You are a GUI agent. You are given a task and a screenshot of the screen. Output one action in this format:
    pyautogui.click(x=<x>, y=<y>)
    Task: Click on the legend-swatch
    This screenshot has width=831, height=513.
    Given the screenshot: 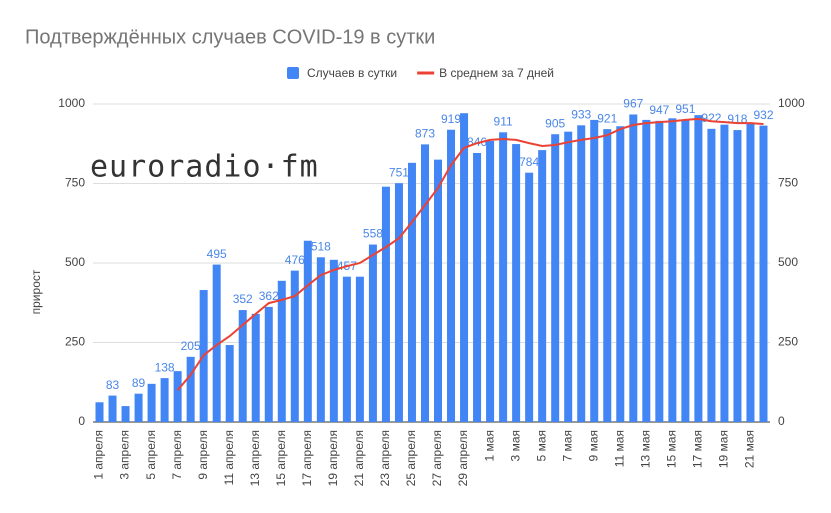 What is the action you would take?
    pyautogui.click(x=293, y=73)
    